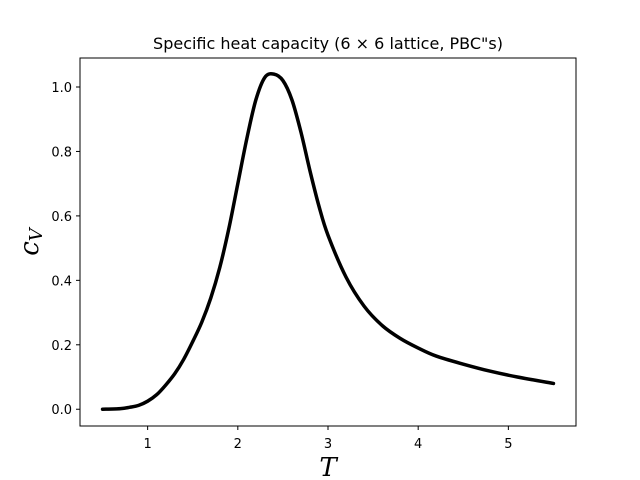  What do you see at coordinates (61, 281) in the screenshot?
I see `y-tick-label: 0.4` at bounding box center [61, 281].